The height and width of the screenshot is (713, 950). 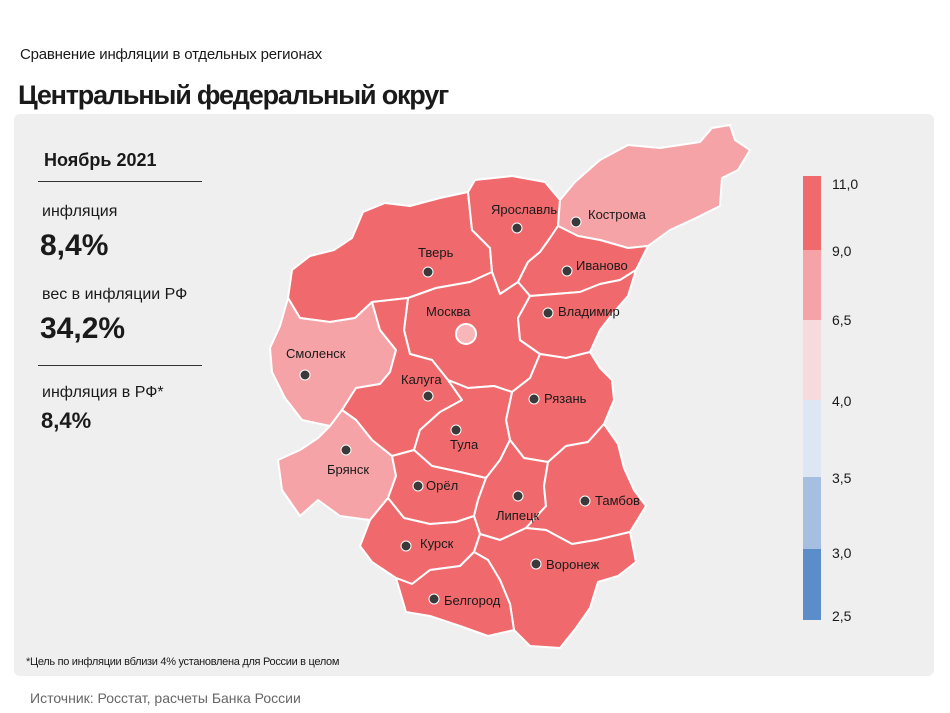 I want to click on weight-label: вес в инфляции РФ, so click(x=115, y=294).